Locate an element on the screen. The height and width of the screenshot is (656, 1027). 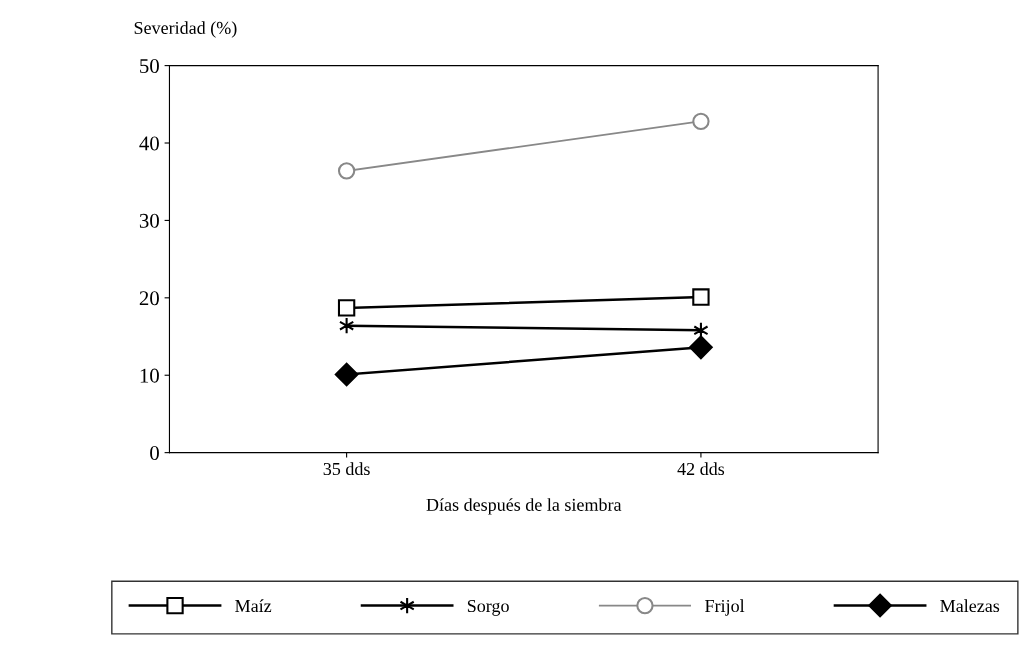
legend-label: Maíz is located at coordinates (253, 606).